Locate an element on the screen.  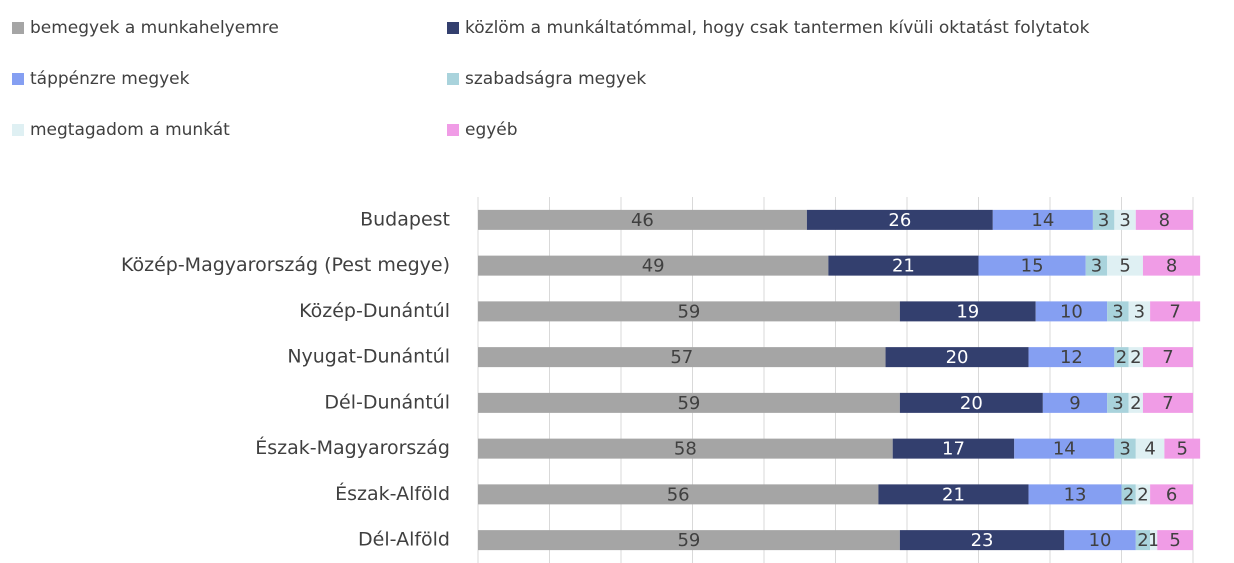
category-label: Dél-Dunántúl is located at coordinates (387, 402).